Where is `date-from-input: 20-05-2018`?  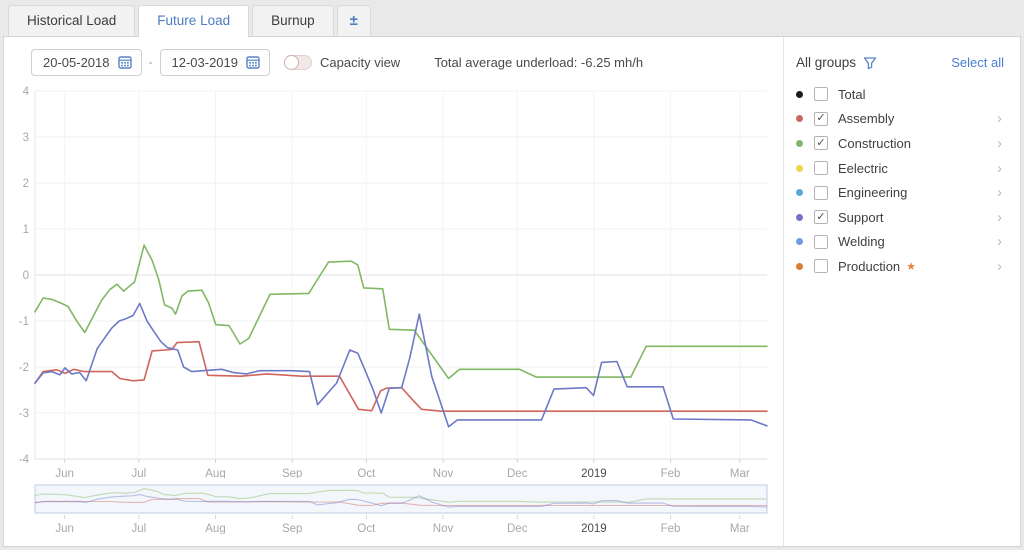 date-from-input: 20-05-2018 is located at coordinates (86, 62).